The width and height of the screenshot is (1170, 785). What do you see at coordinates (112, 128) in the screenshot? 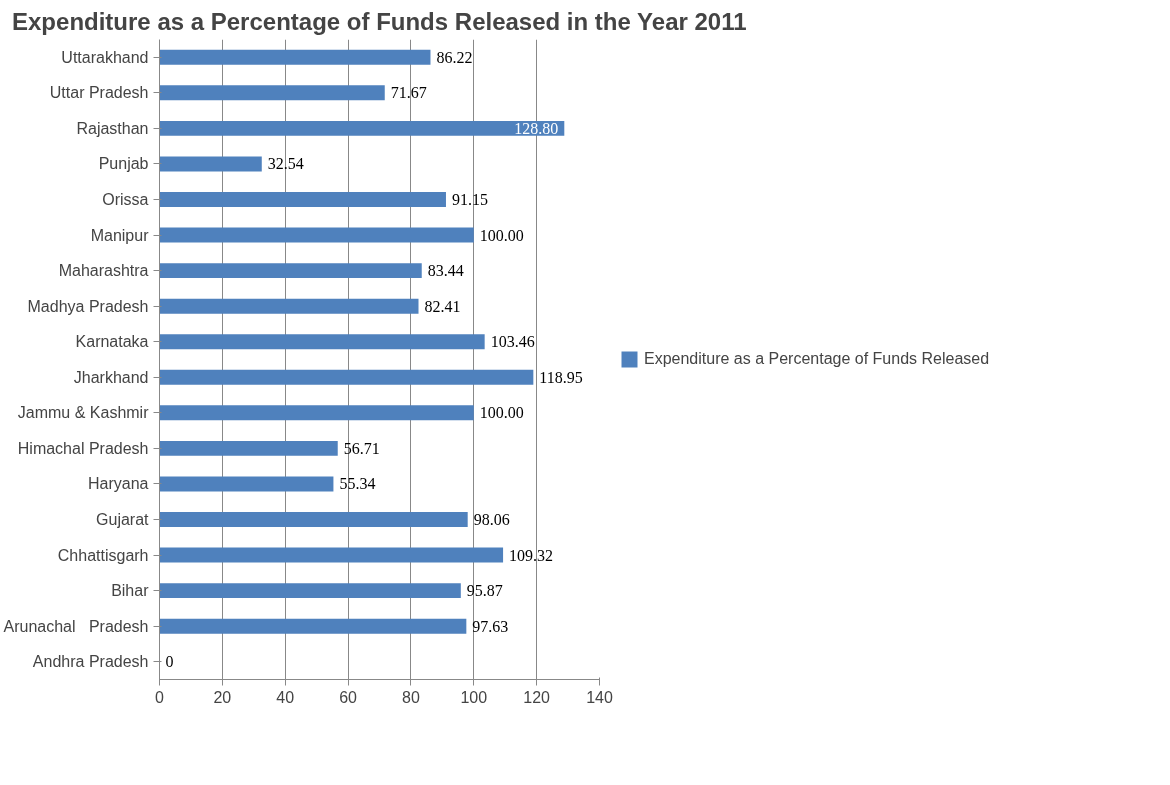
I see `y-tick-label: Rajasthan` at bounding box center [112, 128].